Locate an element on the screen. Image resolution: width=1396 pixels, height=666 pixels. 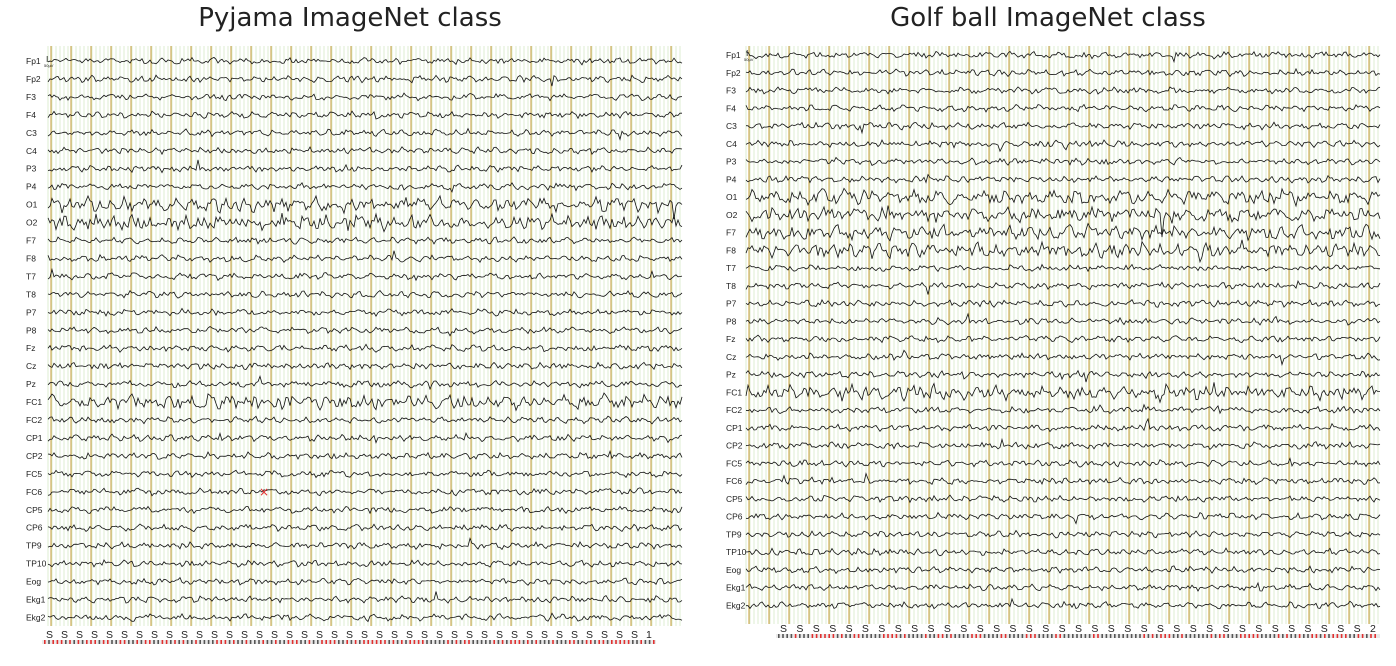
channel-f7: F7 is located at coordinates (354, 241).